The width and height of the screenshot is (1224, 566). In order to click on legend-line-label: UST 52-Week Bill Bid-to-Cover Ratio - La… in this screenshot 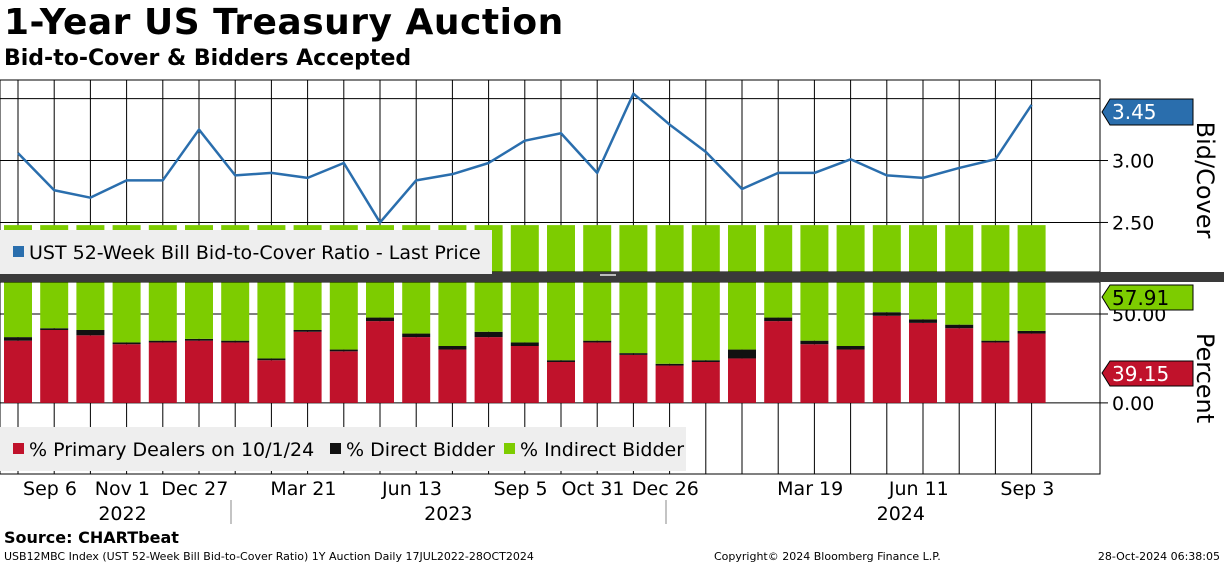, I will do `click(255, 253)`.